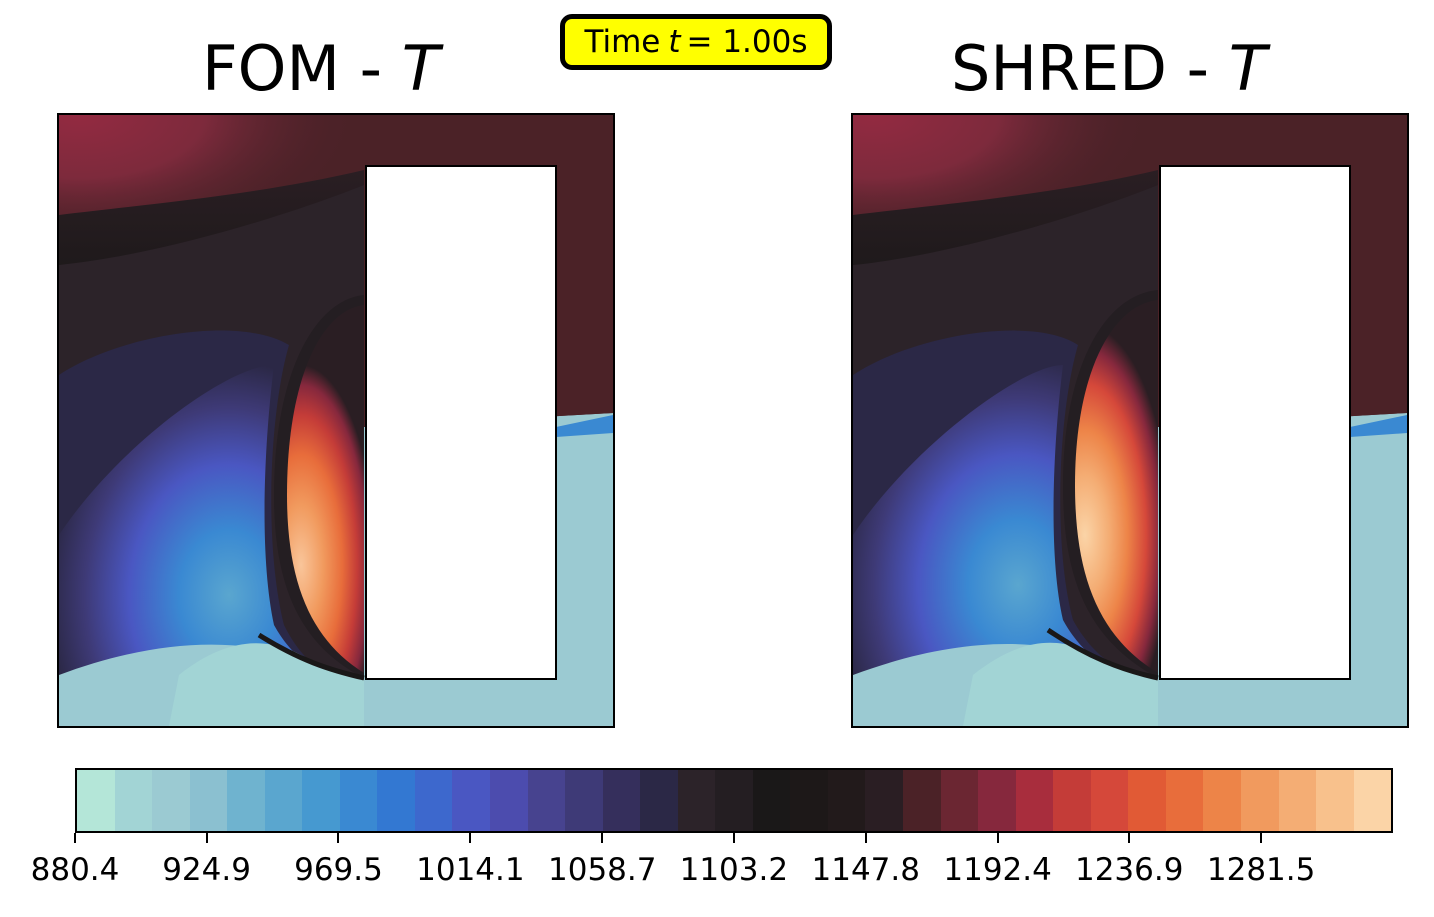  I want to click on colorbar, so click(734, 800).